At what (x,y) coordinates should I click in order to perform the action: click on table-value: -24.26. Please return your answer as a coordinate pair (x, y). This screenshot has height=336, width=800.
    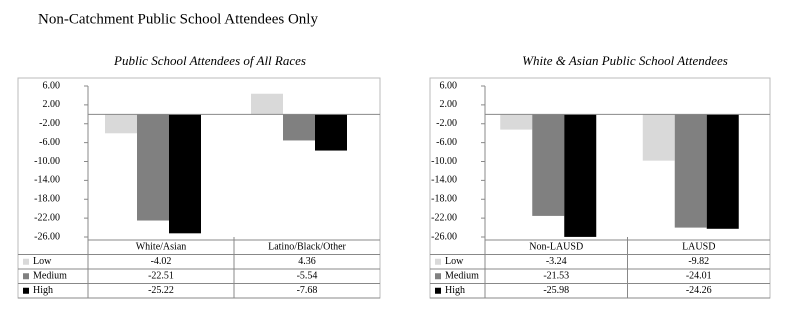
    Looking at the image, I should click on (699, 290).